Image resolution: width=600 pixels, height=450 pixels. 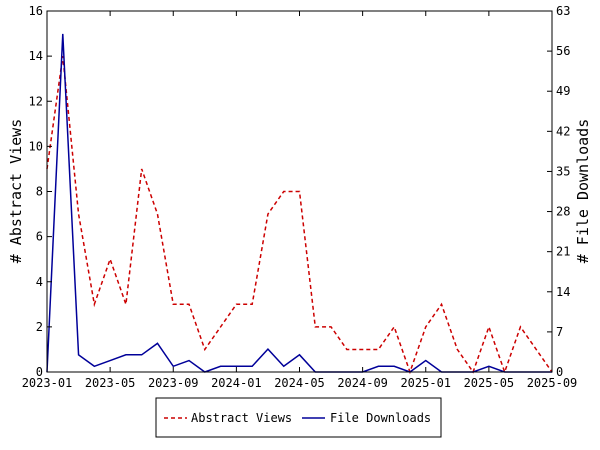 What do you see at coordinates (563, 212) in the screenshot?
I see `y2-tick-label: 28` at bounding box center [563, 212].